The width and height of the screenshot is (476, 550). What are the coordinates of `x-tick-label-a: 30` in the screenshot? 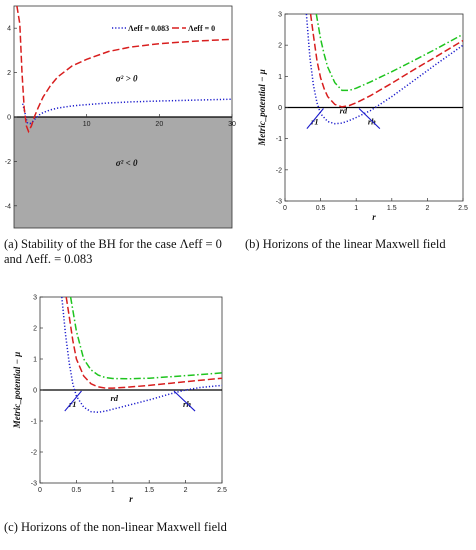 It's located at (232, 124).